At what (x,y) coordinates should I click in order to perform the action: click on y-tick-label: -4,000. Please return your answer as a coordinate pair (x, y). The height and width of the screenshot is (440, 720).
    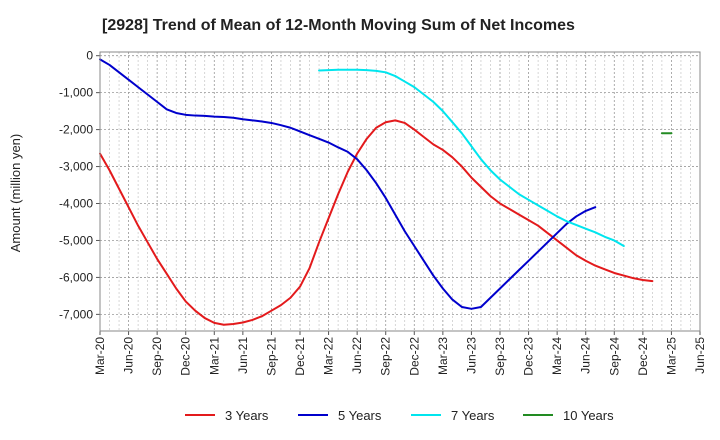
    Looking at the image, I should click on (76, 204).